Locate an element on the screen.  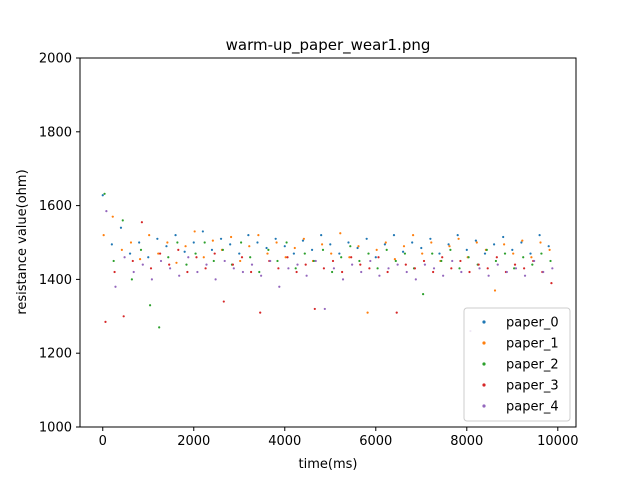
chart-title: warm-up_paper_wear1.png is located at coordinates (328, 45).